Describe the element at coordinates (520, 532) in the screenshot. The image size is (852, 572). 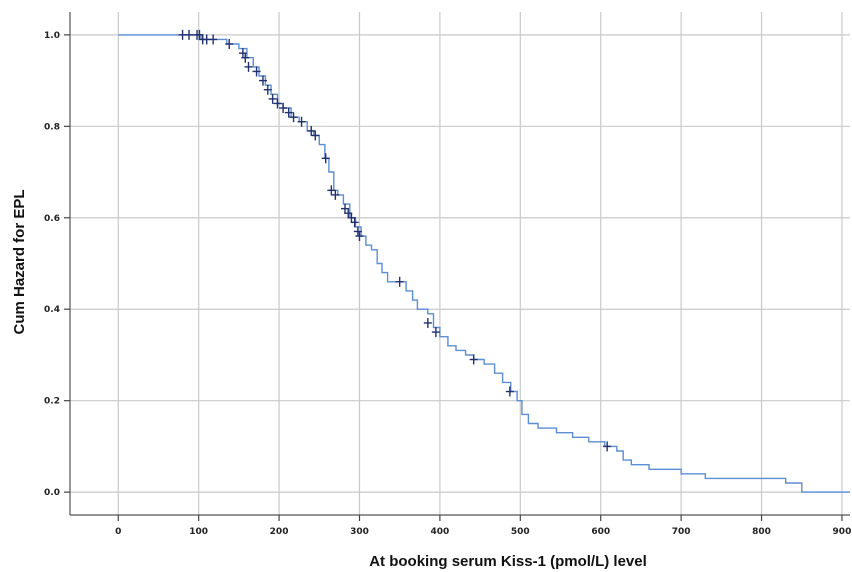
I see `x-tick-label: 500` at that location.